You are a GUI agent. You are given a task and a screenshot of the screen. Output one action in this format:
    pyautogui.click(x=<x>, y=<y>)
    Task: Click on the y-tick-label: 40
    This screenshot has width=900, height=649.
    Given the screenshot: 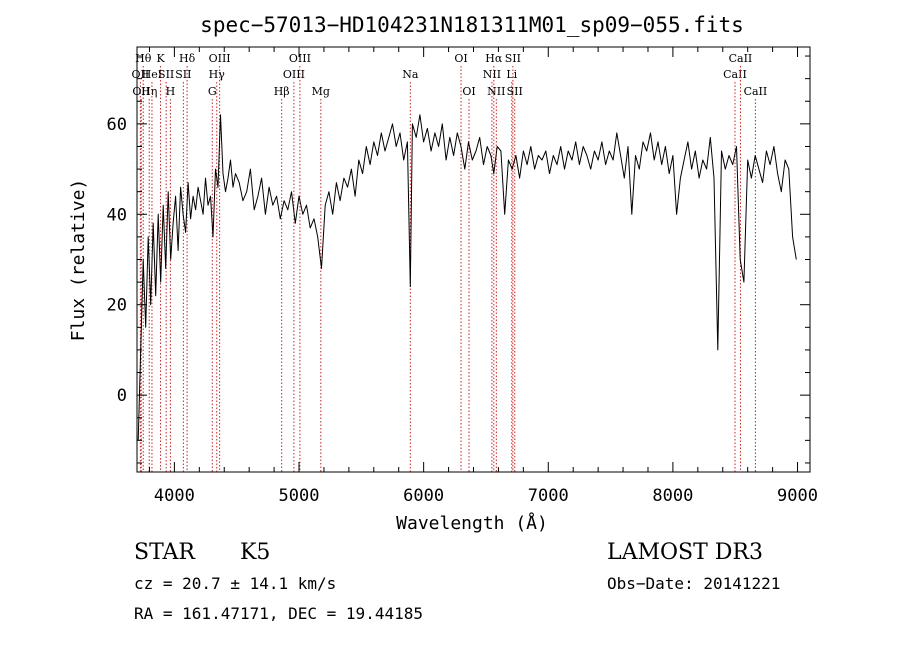 What is the action you would take?
    pyautogui.click(x=117, y=215)
    